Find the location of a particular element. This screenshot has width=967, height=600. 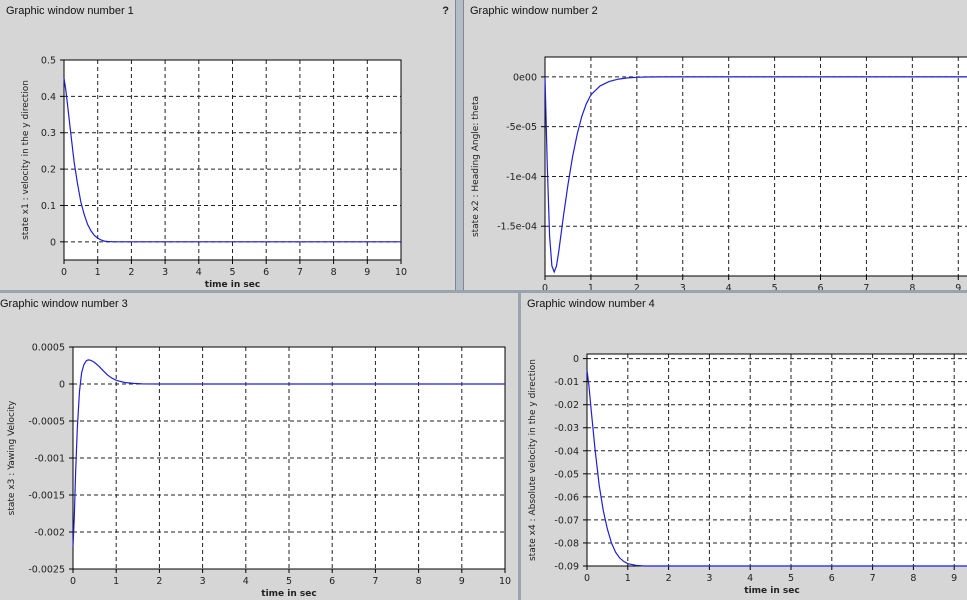

y-tick-label: -0.0005 is located at coordinates (46, 422).